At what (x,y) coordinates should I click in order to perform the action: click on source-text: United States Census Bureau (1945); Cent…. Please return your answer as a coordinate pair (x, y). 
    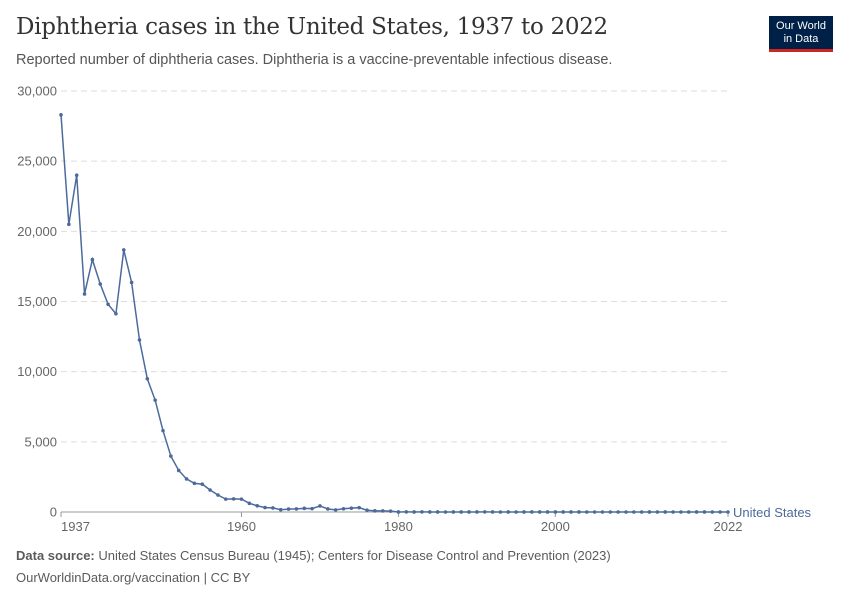
    Looking at the image, I should click on (354, 555).